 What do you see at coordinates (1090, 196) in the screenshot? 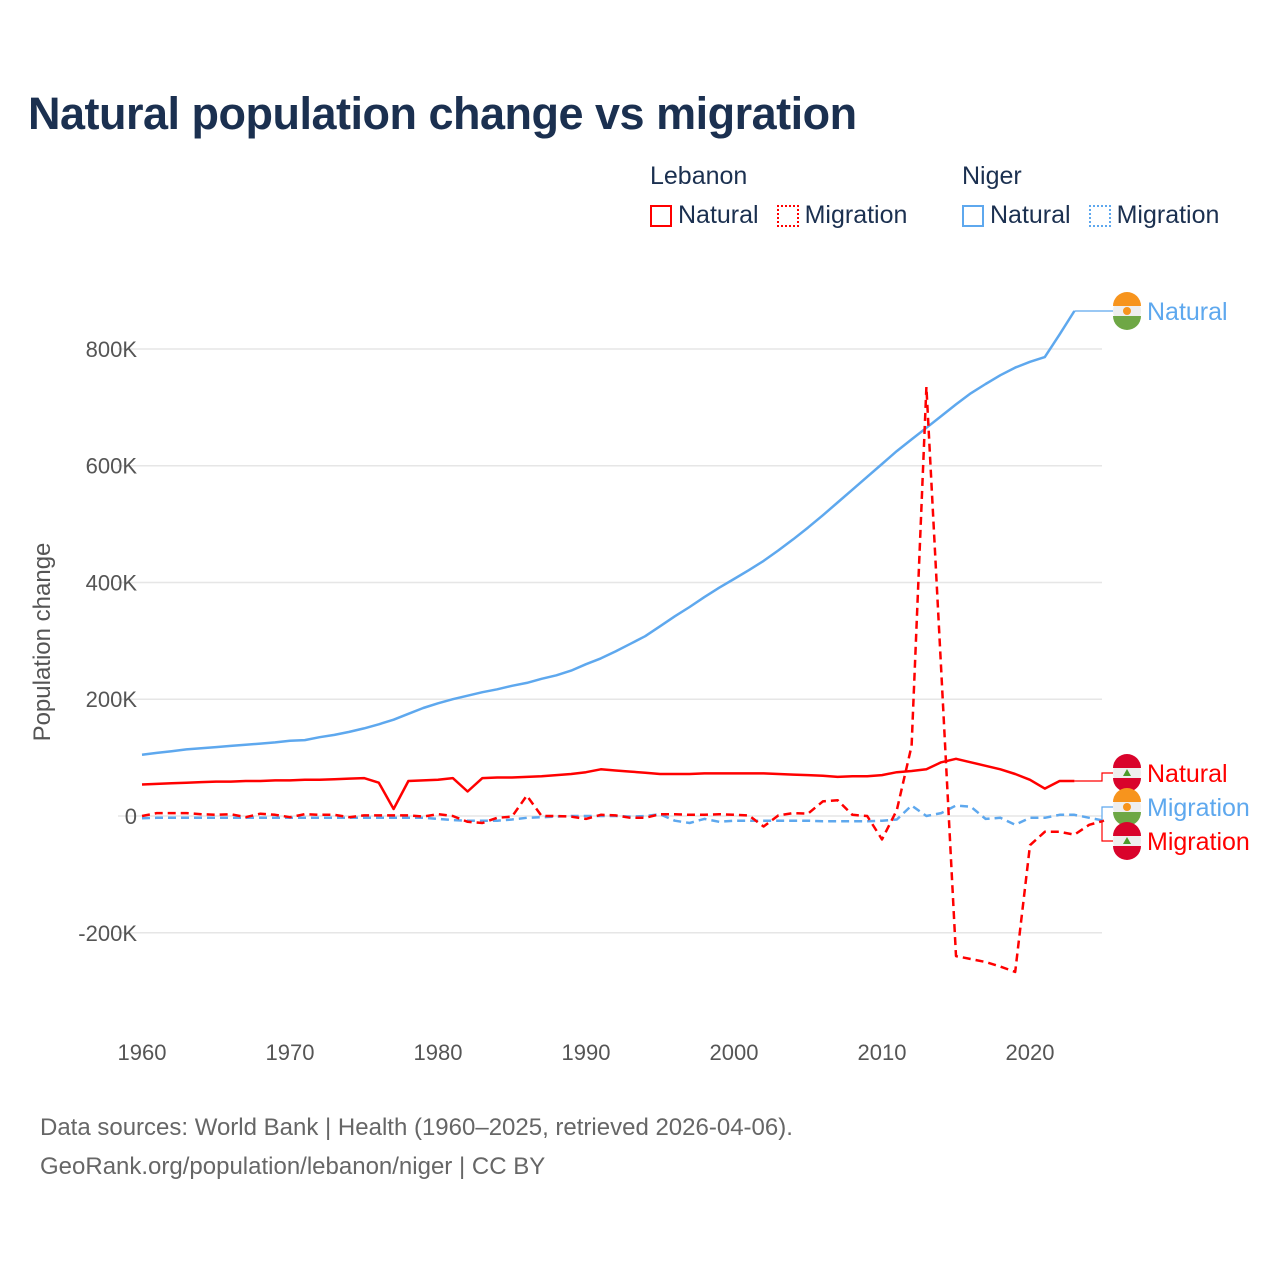
I see `legend-group-niger: Niger Natural Migration` at bounding box center [1090, 196].